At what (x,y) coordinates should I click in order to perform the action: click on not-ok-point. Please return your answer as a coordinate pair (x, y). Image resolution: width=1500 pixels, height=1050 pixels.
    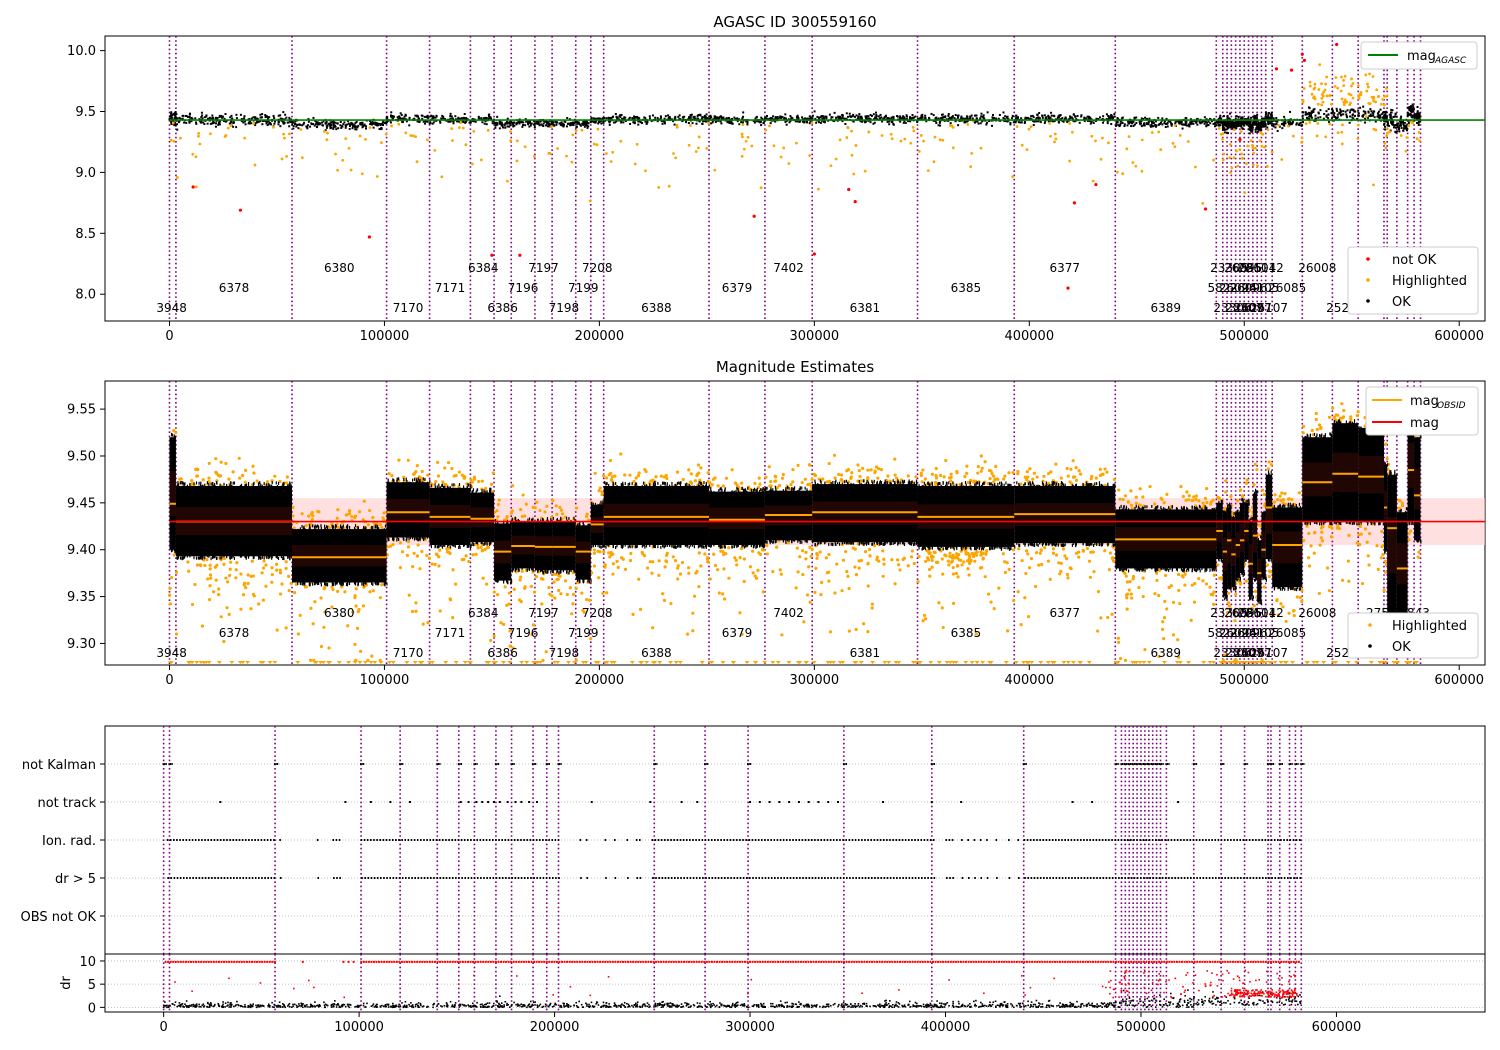
    Looking at the image, I should click on (1302, 54).